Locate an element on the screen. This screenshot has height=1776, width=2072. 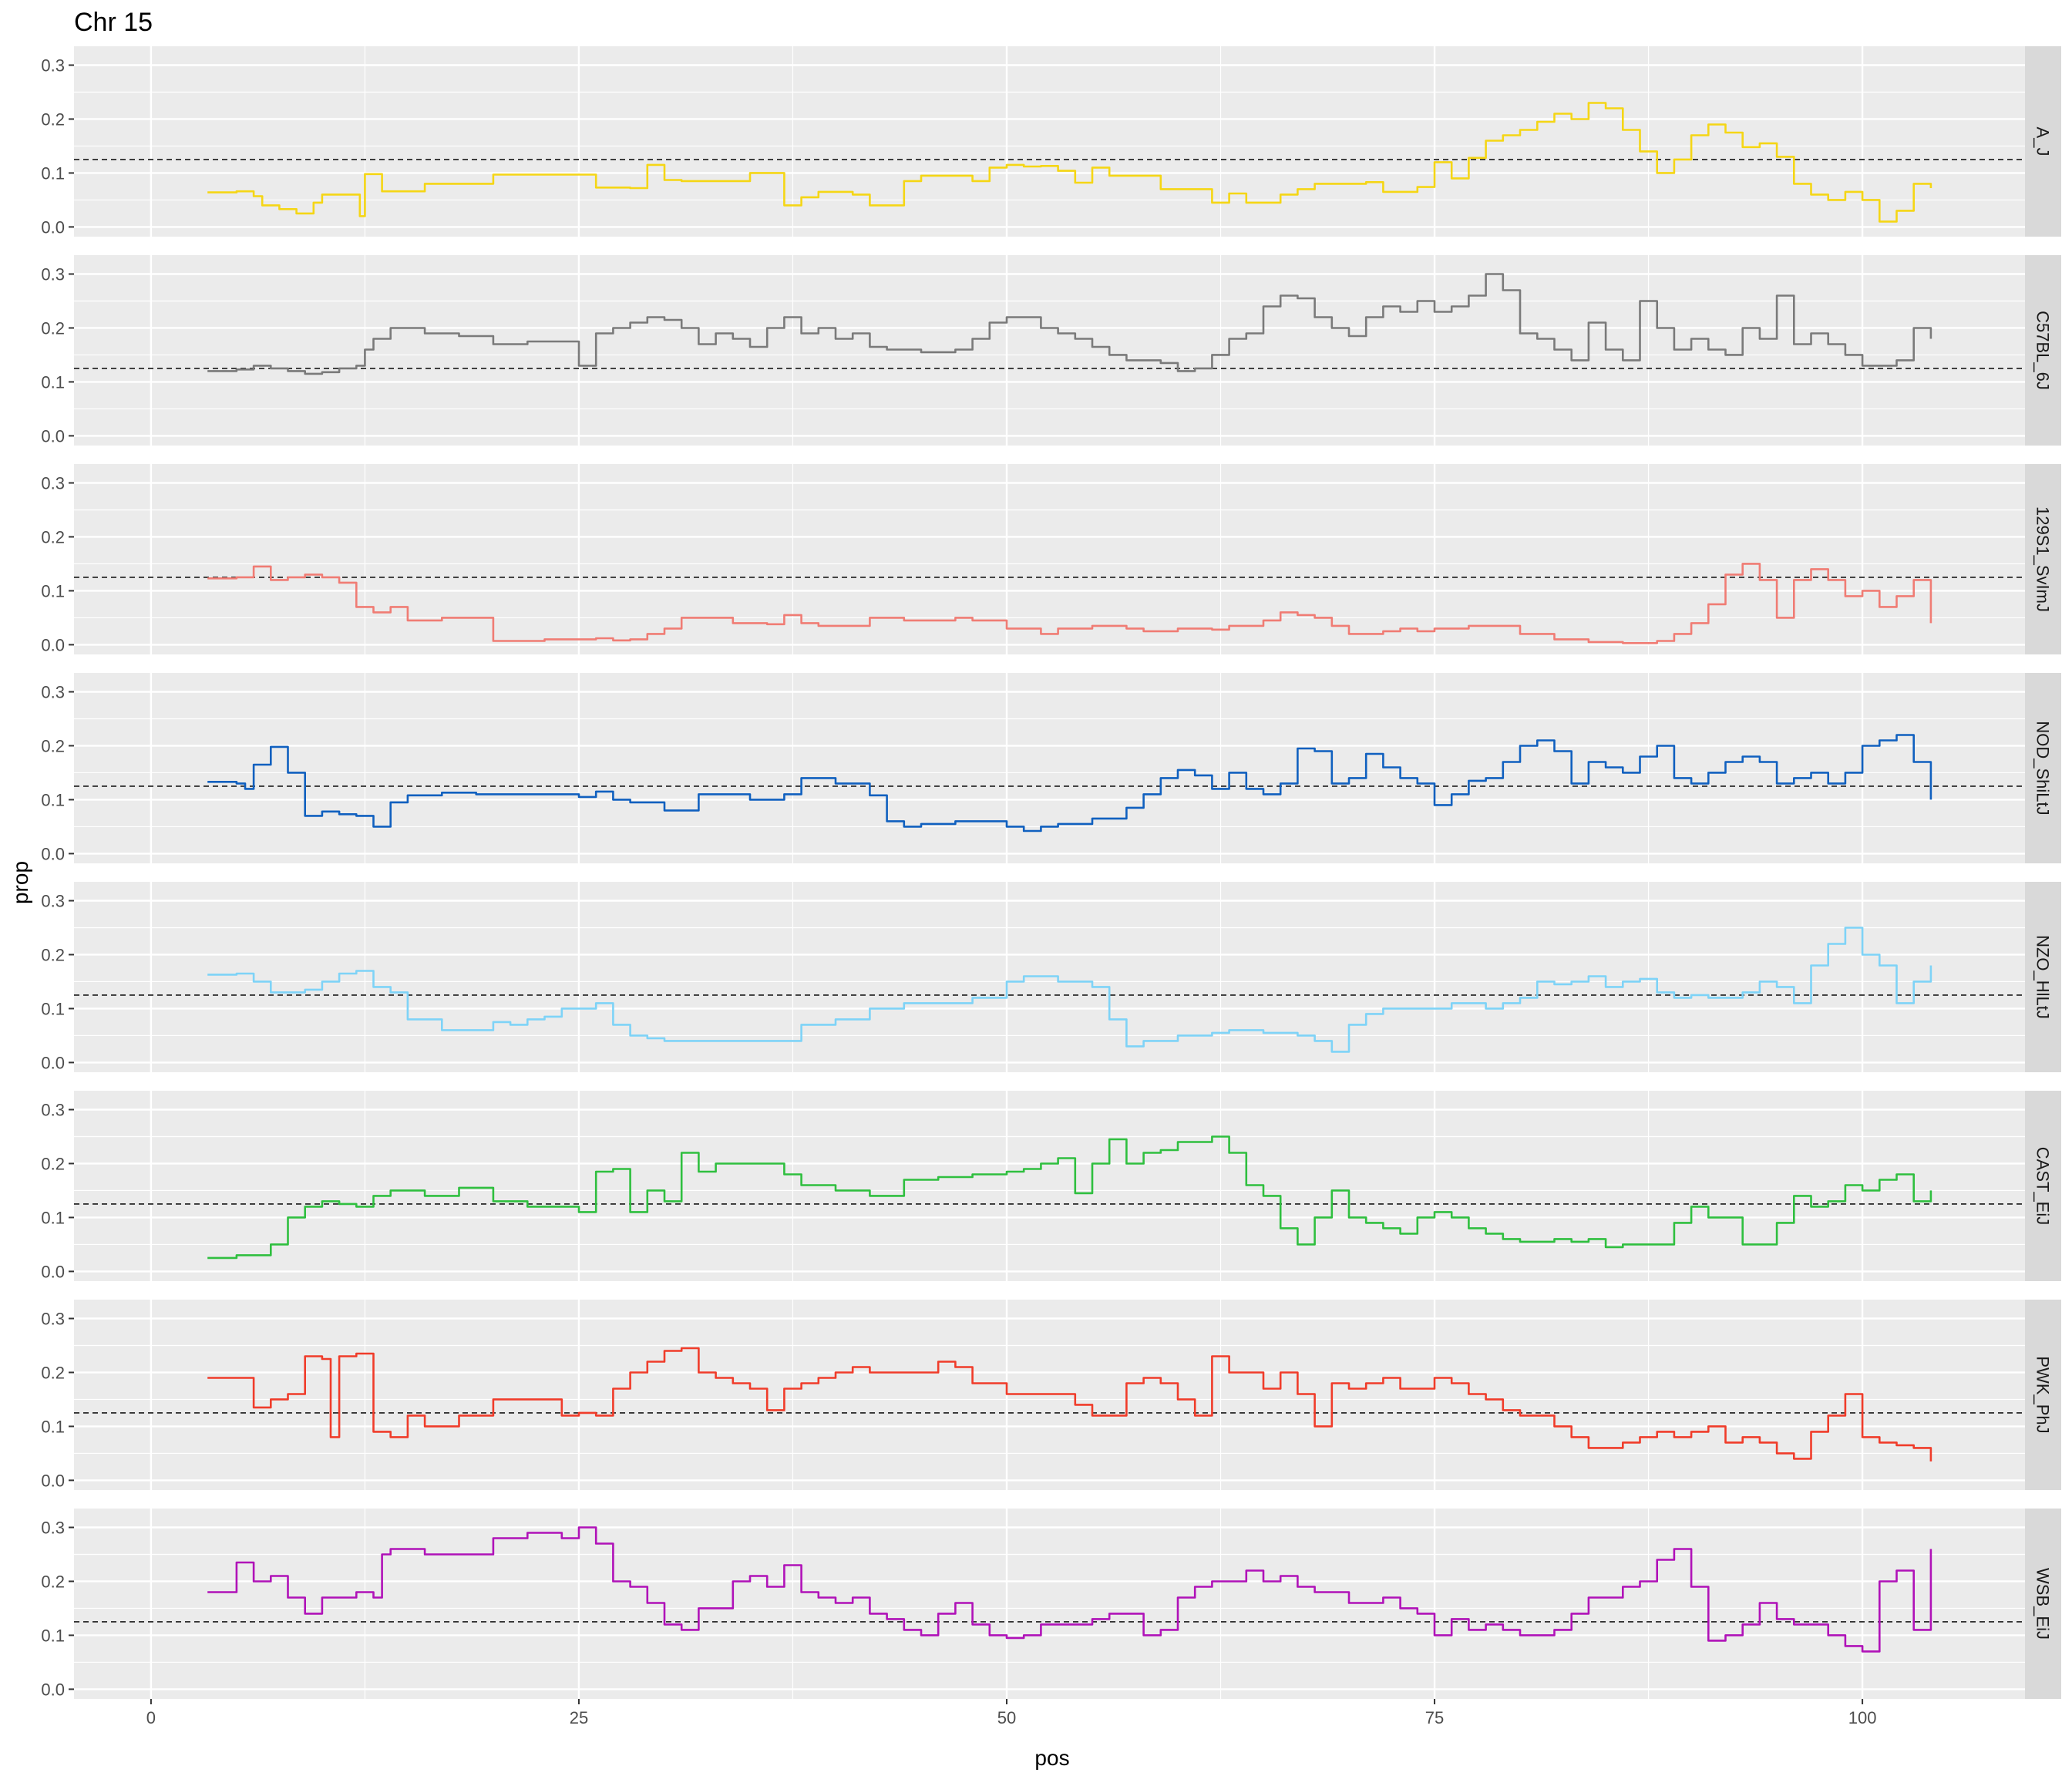
y-axis-title: prop is located at coordinates (20, 883).